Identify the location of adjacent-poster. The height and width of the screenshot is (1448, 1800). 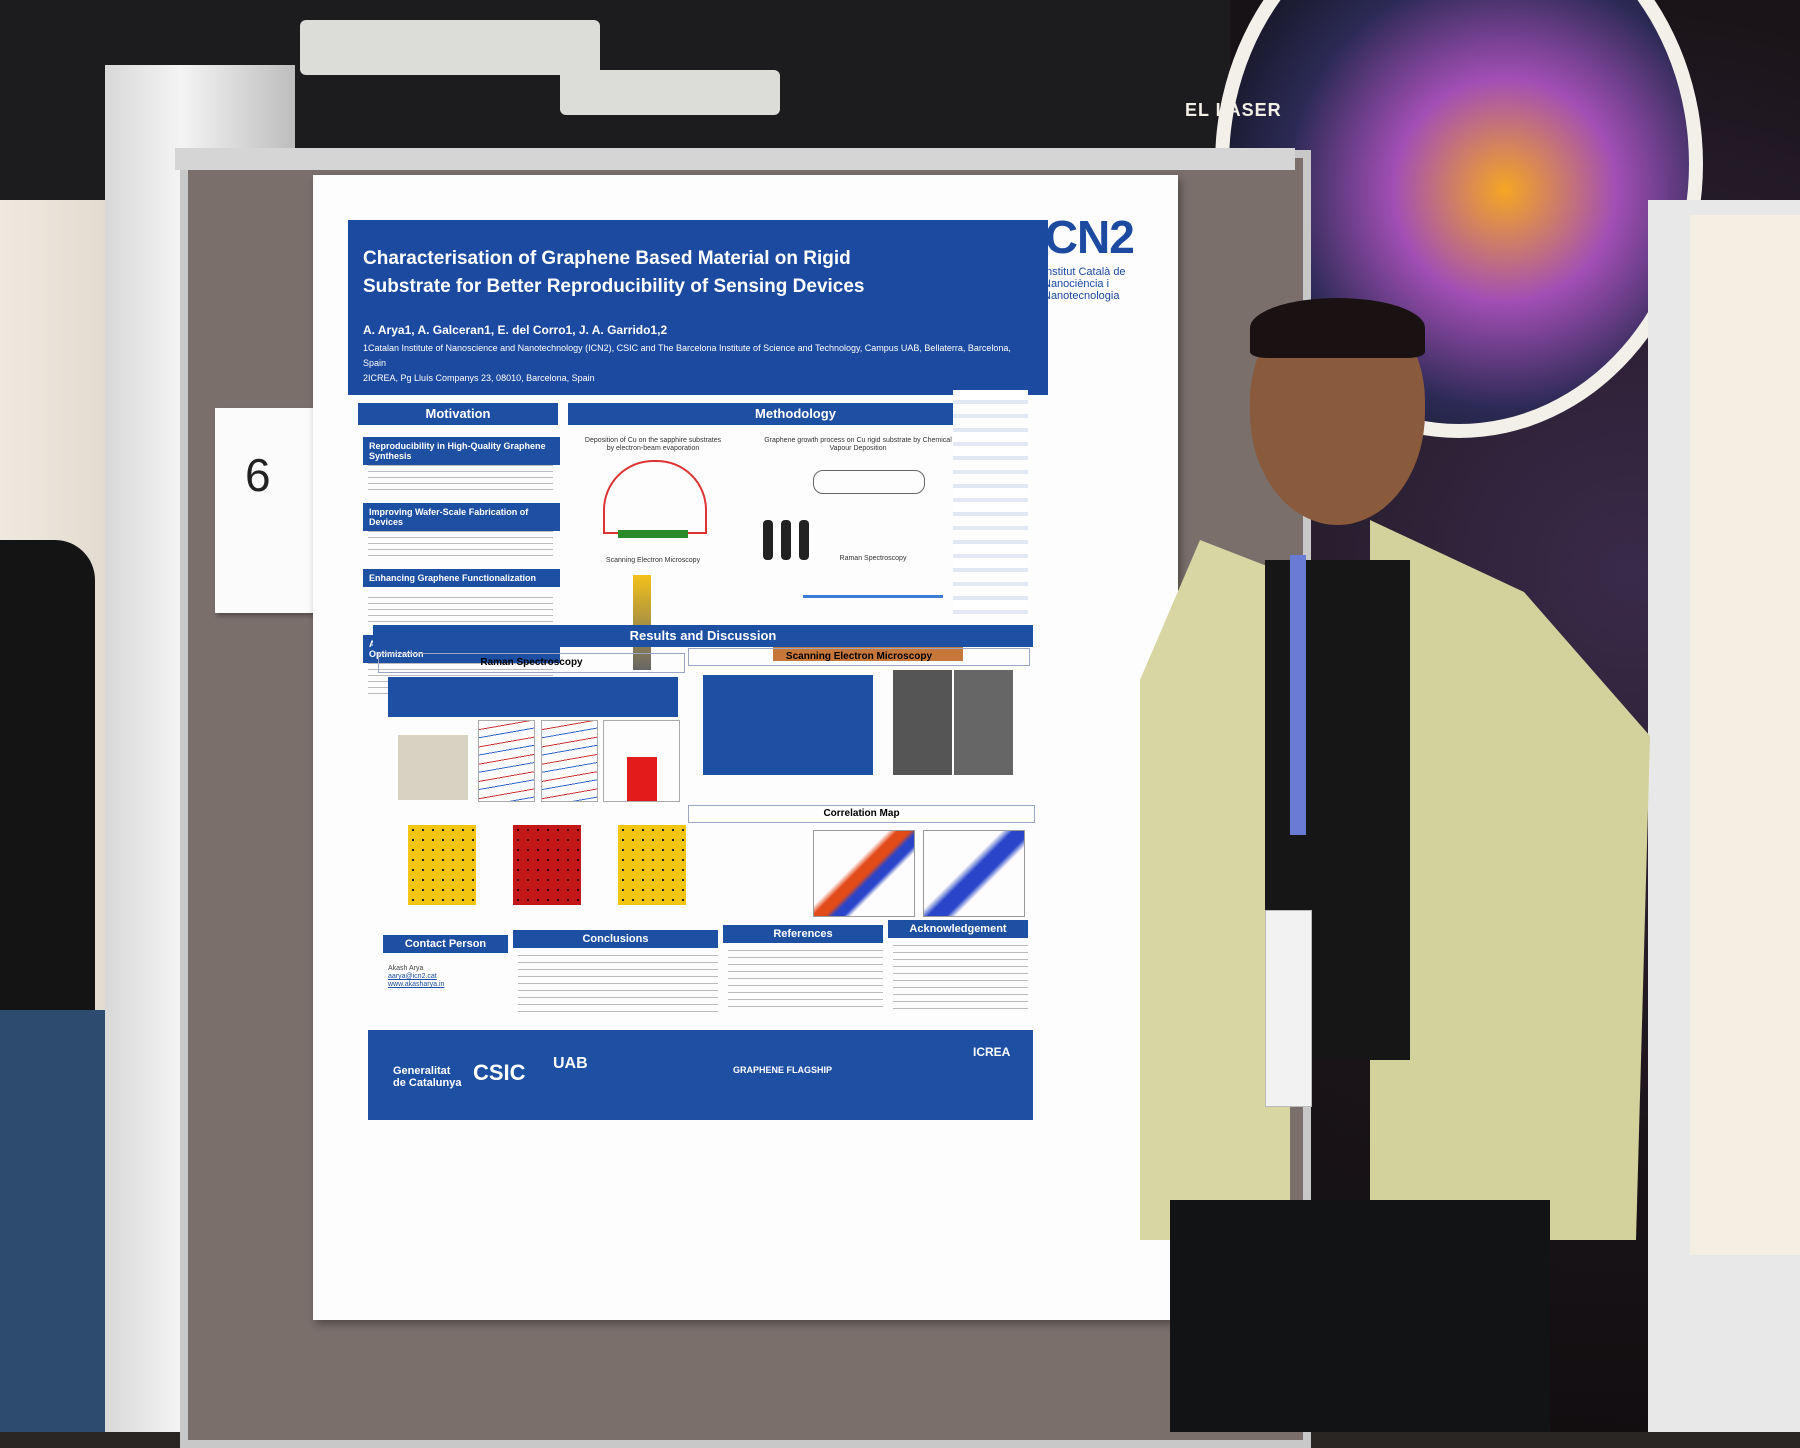
(1745, 735).